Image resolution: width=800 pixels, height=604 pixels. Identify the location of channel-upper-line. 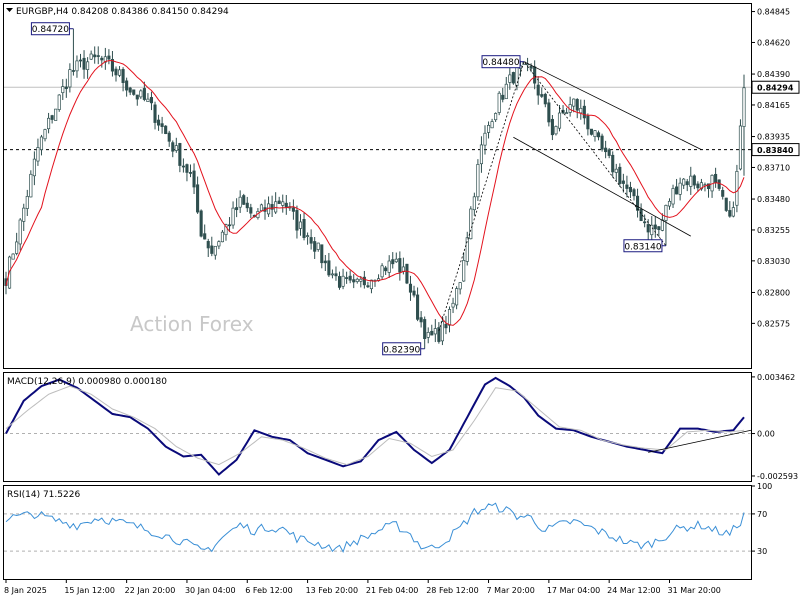
(612, 105).